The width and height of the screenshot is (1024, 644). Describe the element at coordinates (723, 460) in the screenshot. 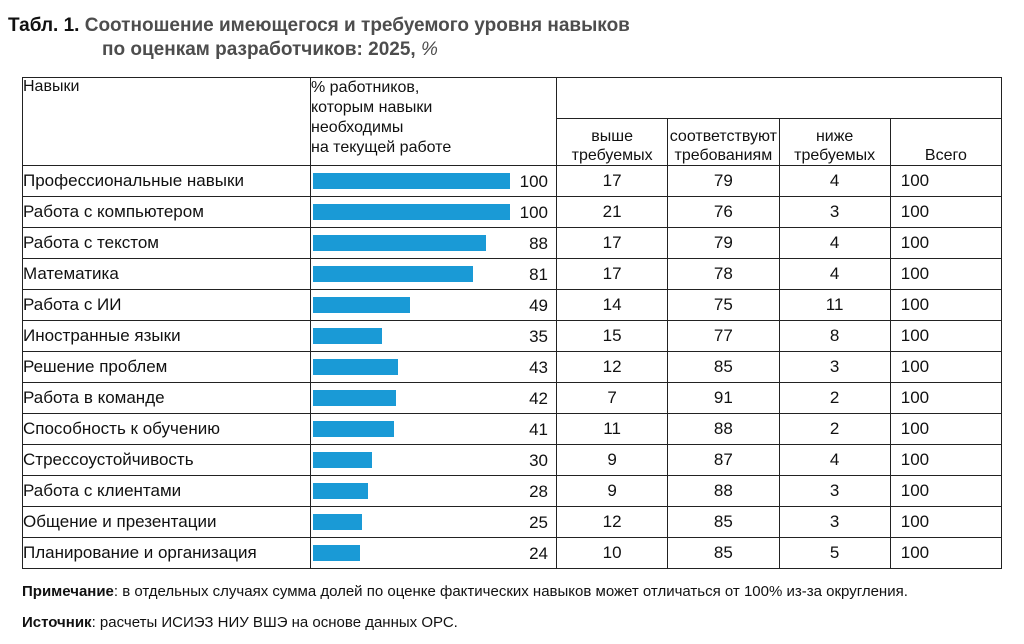

I see `match-value: 87` at that location.